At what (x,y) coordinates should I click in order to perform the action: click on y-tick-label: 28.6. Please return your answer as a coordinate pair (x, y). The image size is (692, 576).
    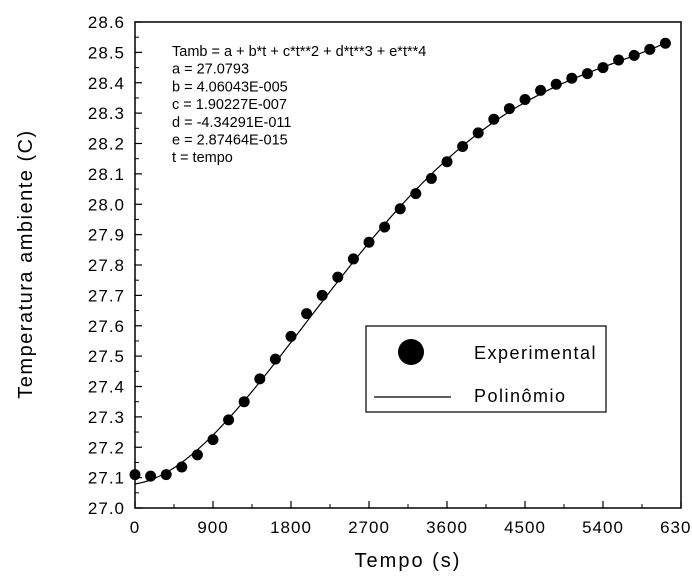
    Looking at the image, I should click on (106, 22).